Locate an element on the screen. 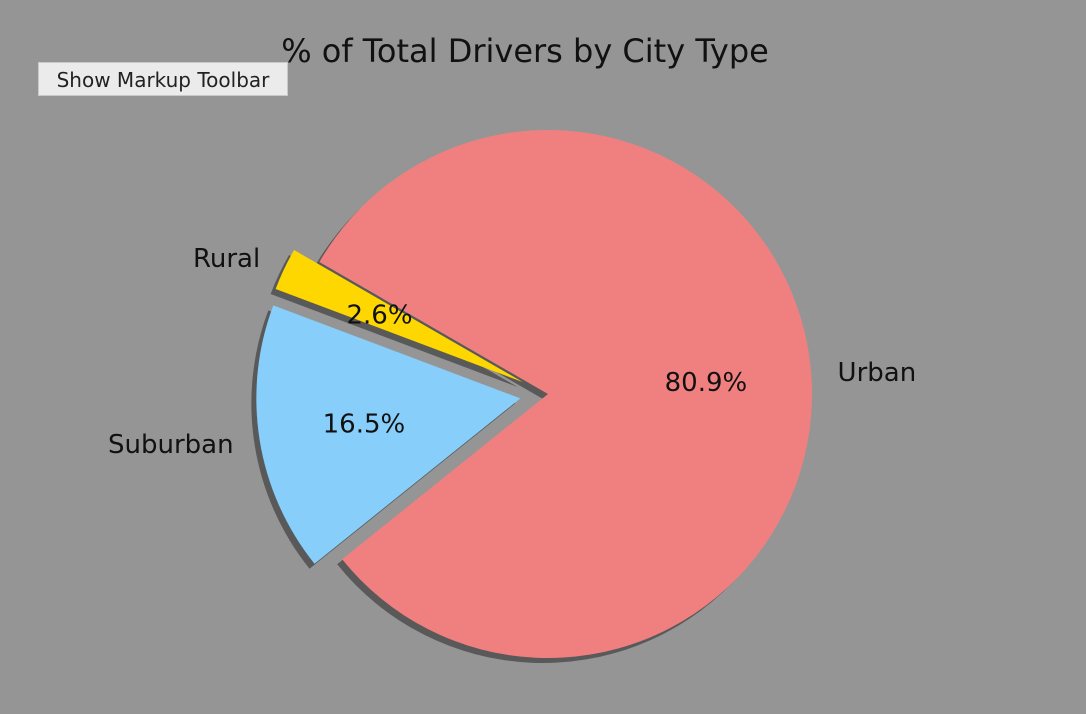 This screenshot has height=714, width=1086. pie-slice-rural is located at coordinates (399, 316).